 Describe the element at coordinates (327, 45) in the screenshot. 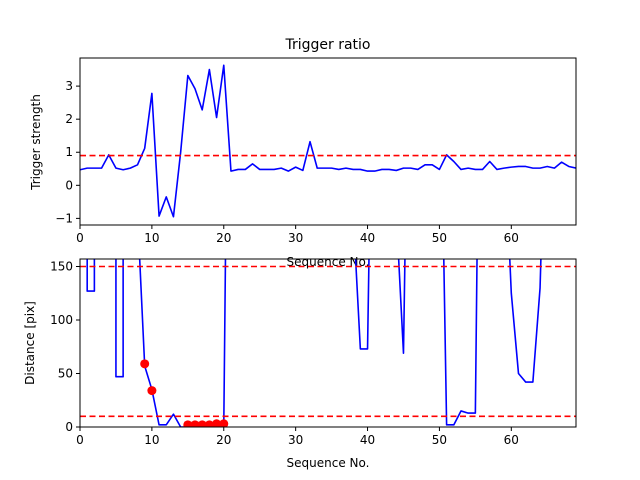

I see `chart-title: Trigger ratio` at that location.